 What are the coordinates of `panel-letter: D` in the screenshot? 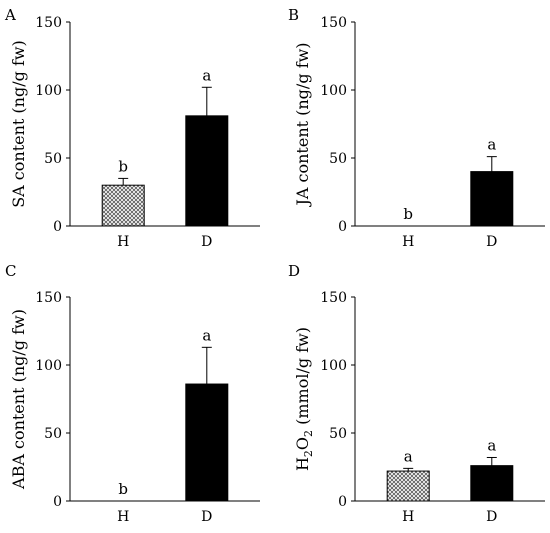 It's located at (294, 271).